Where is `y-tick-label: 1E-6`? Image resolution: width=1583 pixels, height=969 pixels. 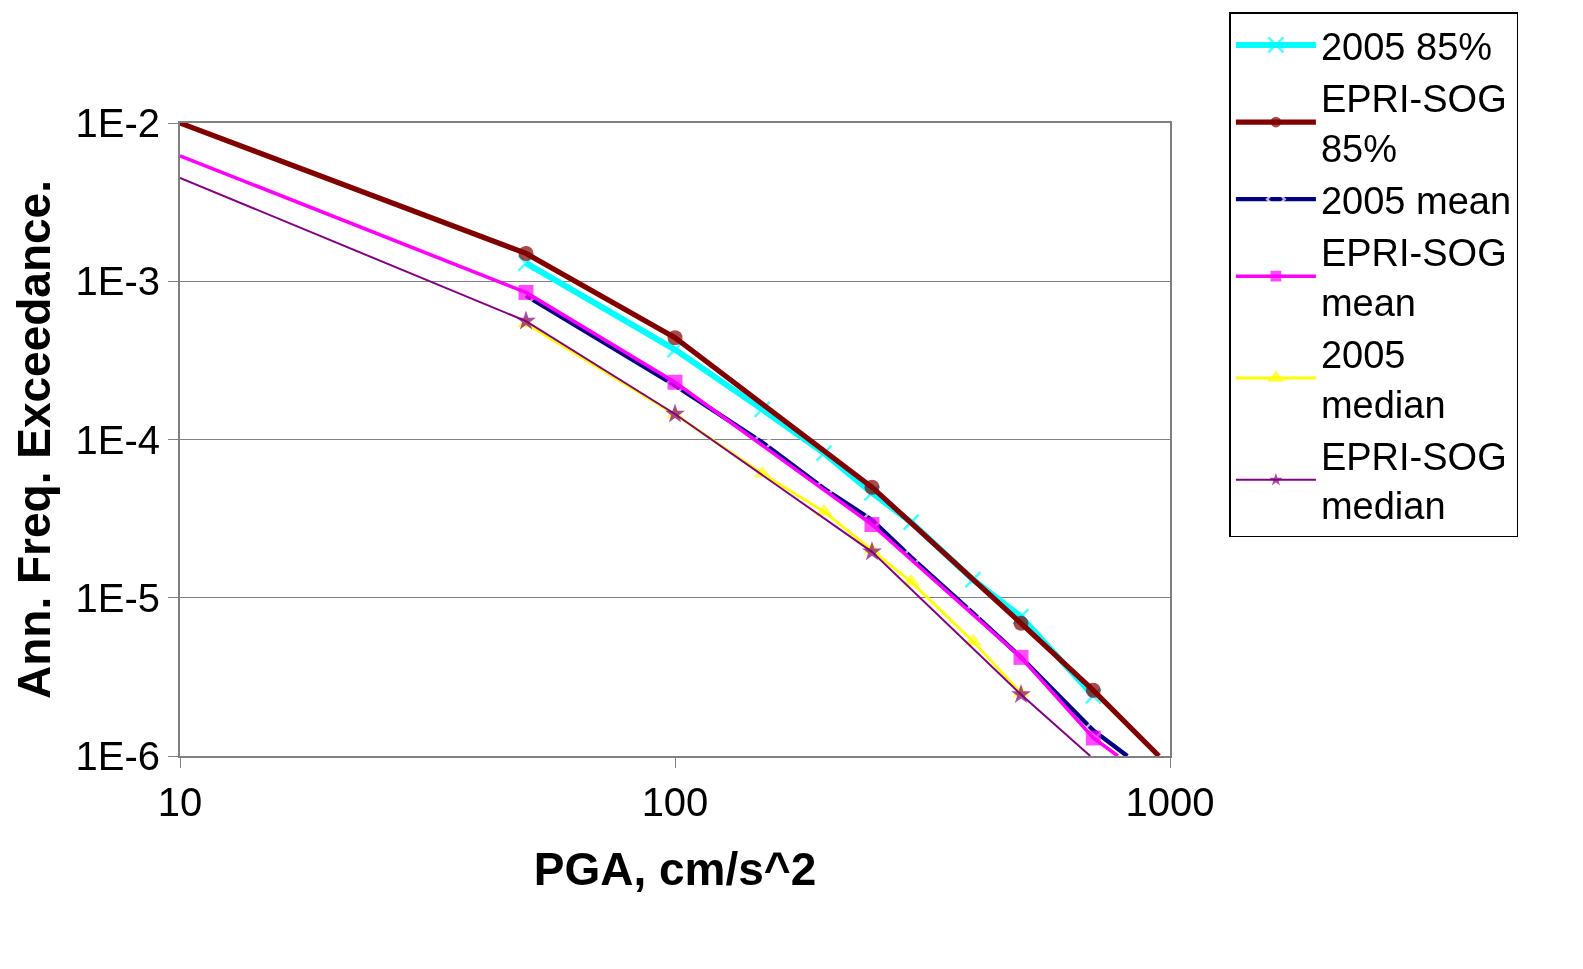 y-tick-label: 1E-6 is located at coordinates (117, 756).